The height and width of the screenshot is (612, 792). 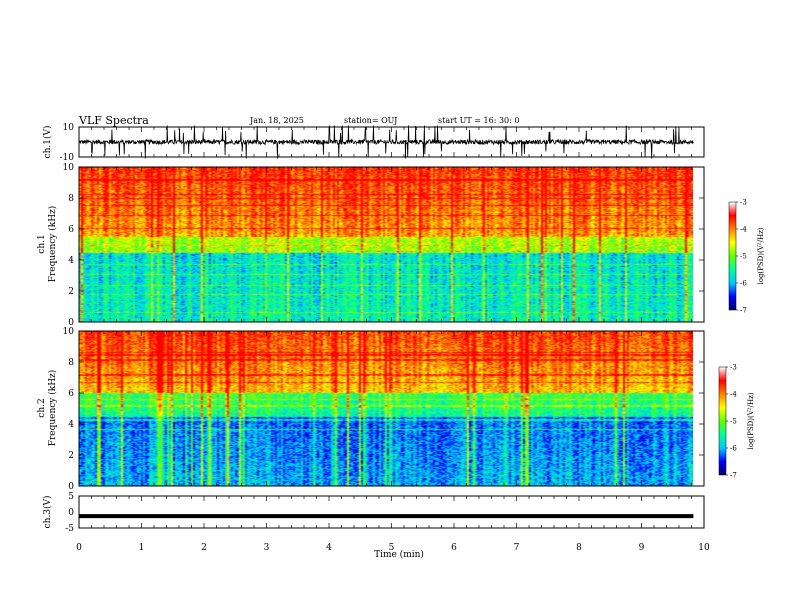 I want to click on x-tick-label: 8, so click(x=579, y=548).